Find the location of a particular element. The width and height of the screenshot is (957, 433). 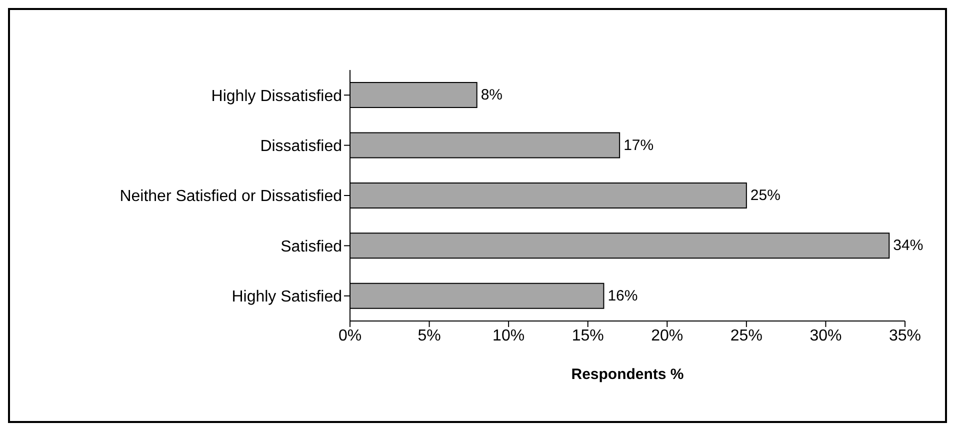

y-tick-label: Highly Dissatisfied is located at coordinates (276, 96).